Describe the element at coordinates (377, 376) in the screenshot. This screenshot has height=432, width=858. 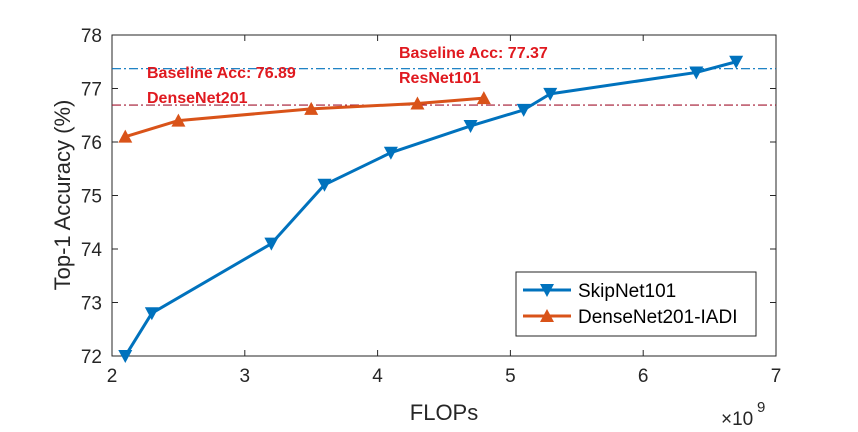
I see `x-tick-label: 4` at that location.